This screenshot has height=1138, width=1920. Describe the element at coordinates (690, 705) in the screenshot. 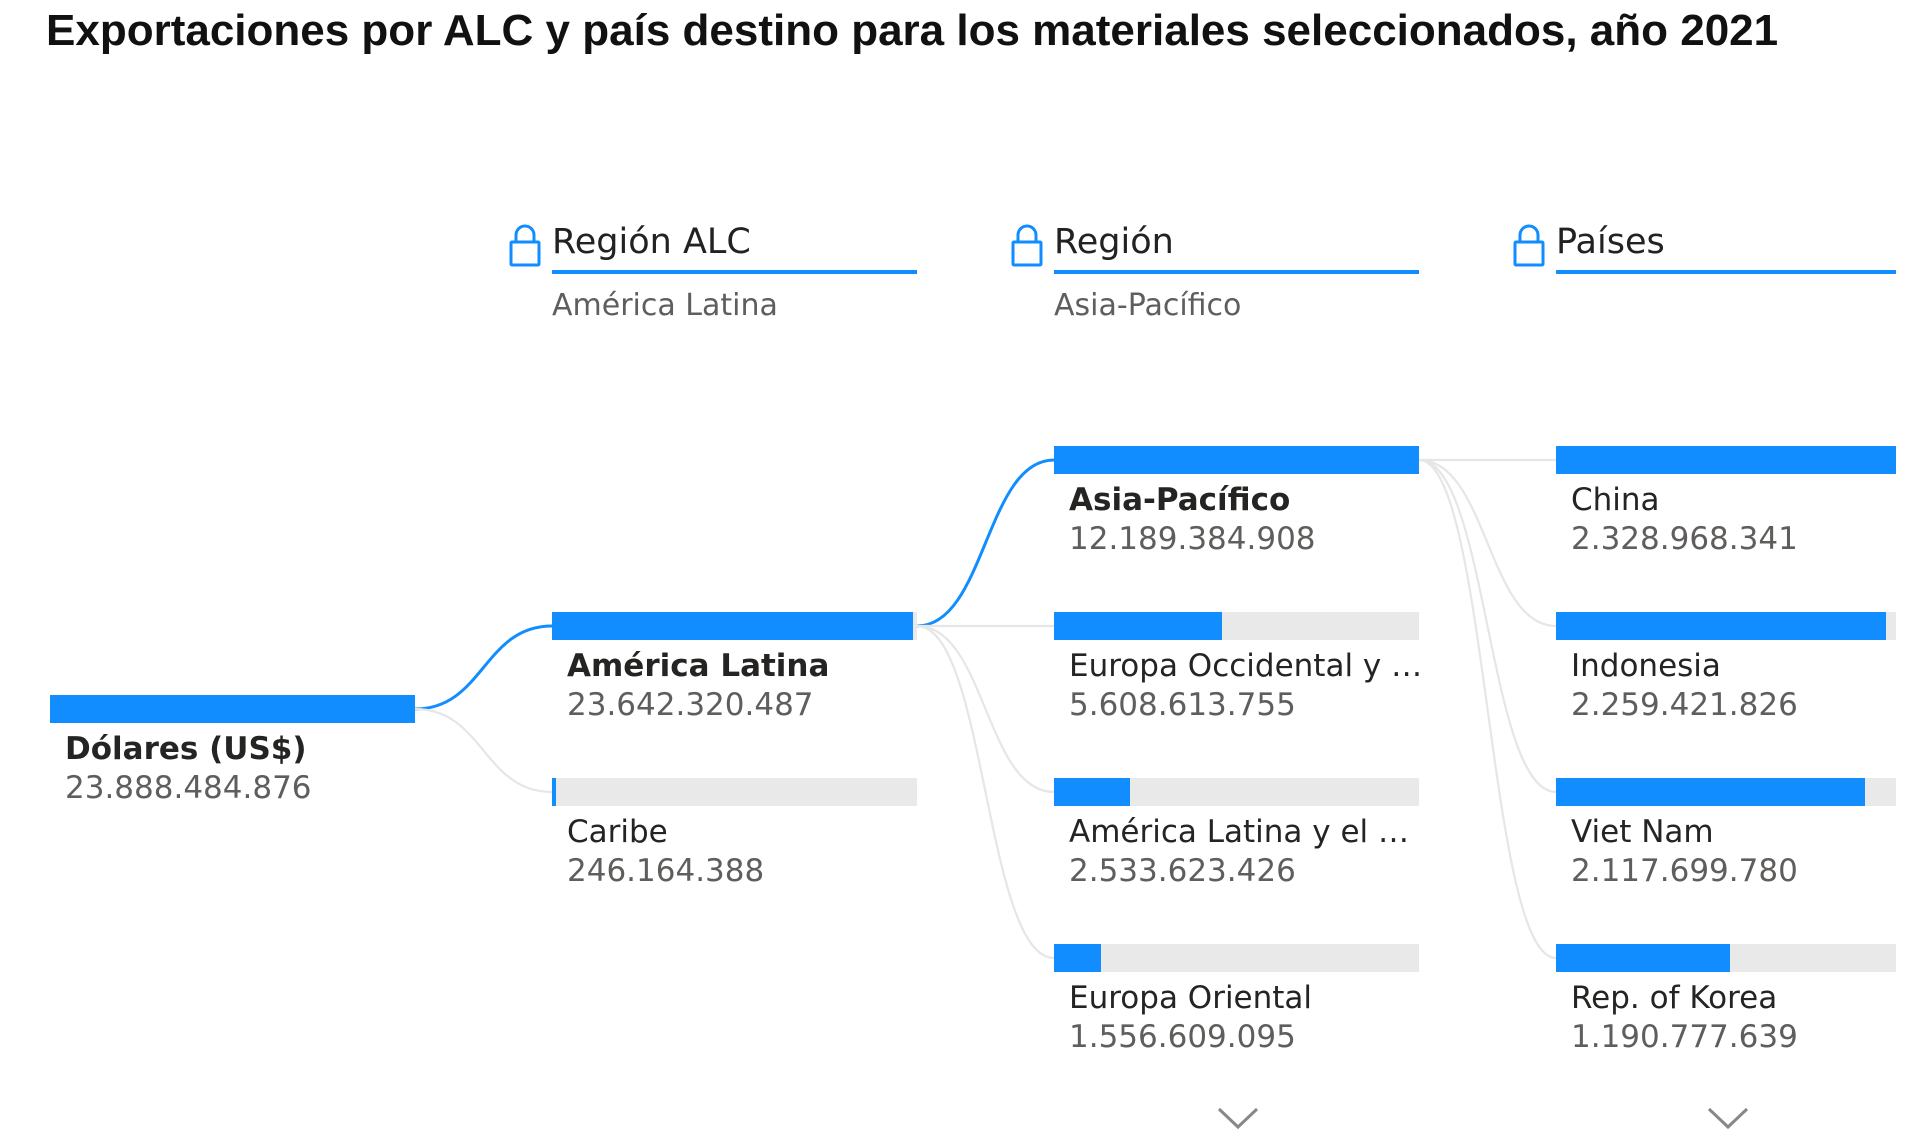

I see `node-value: 23.642.320.487` at that location.